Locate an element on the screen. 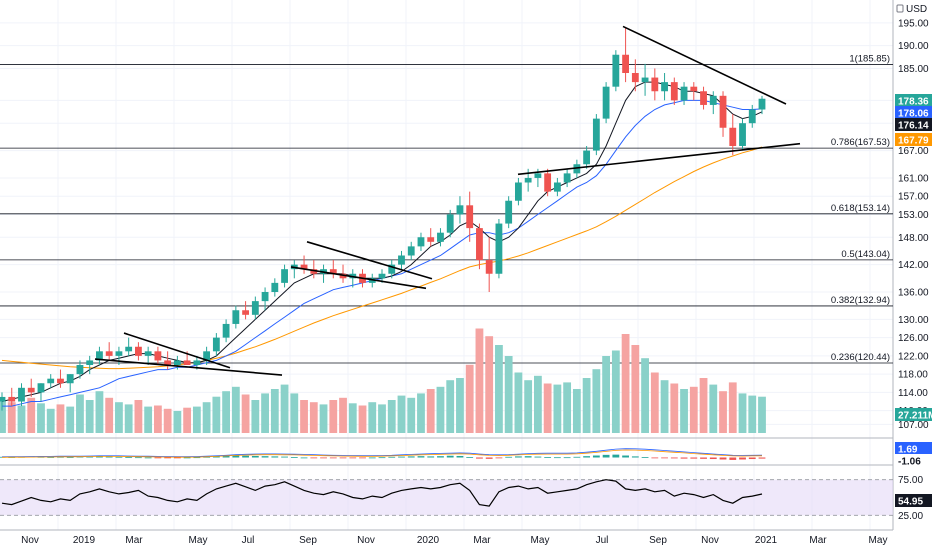 This screenshot has height=550, width=932. price-tick-label: 185.00 is located at coordinates (913, 69).